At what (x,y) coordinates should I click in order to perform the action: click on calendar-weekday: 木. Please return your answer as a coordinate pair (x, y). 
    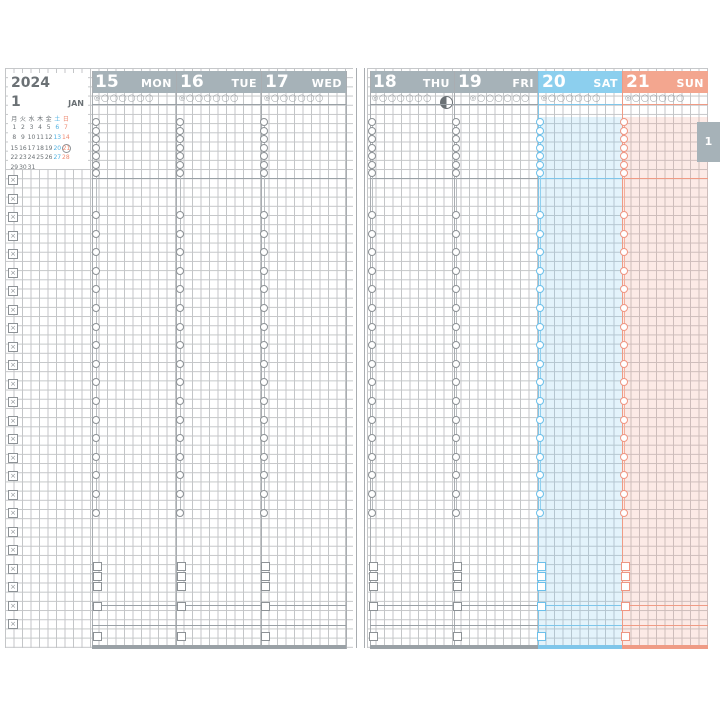
    Looking at the image, I should click on (40, 119).